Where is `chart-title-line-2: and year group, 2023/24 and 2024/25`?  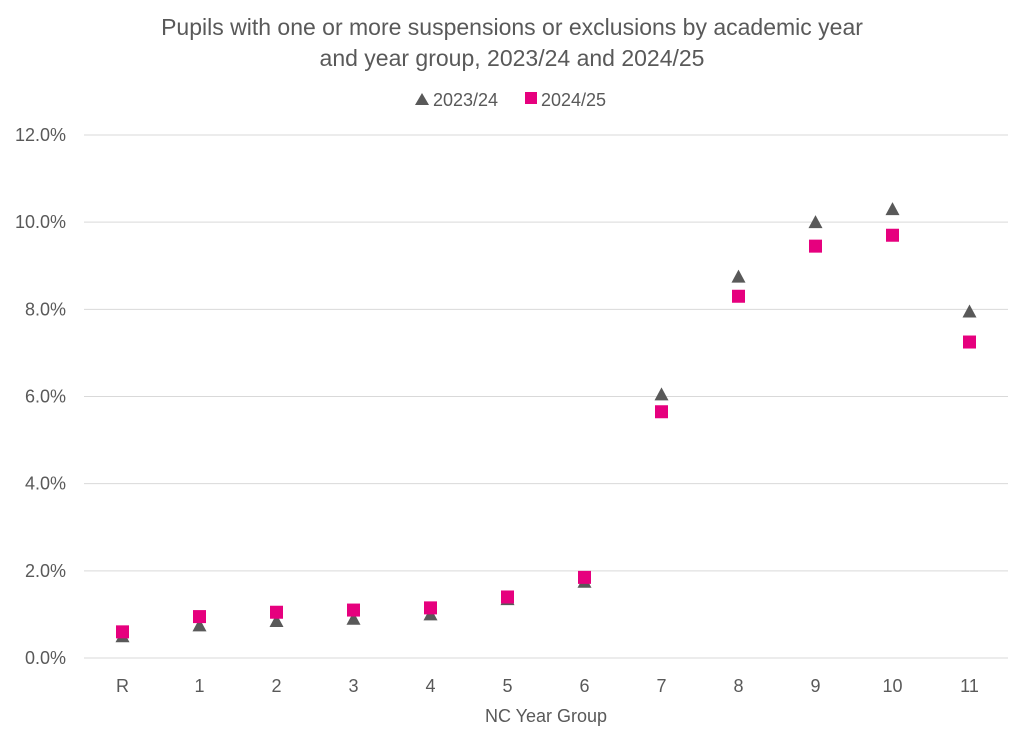 chart-title-line-2: and year group, 2023/24 and 2024/25 is located at coordinates (512, 58).